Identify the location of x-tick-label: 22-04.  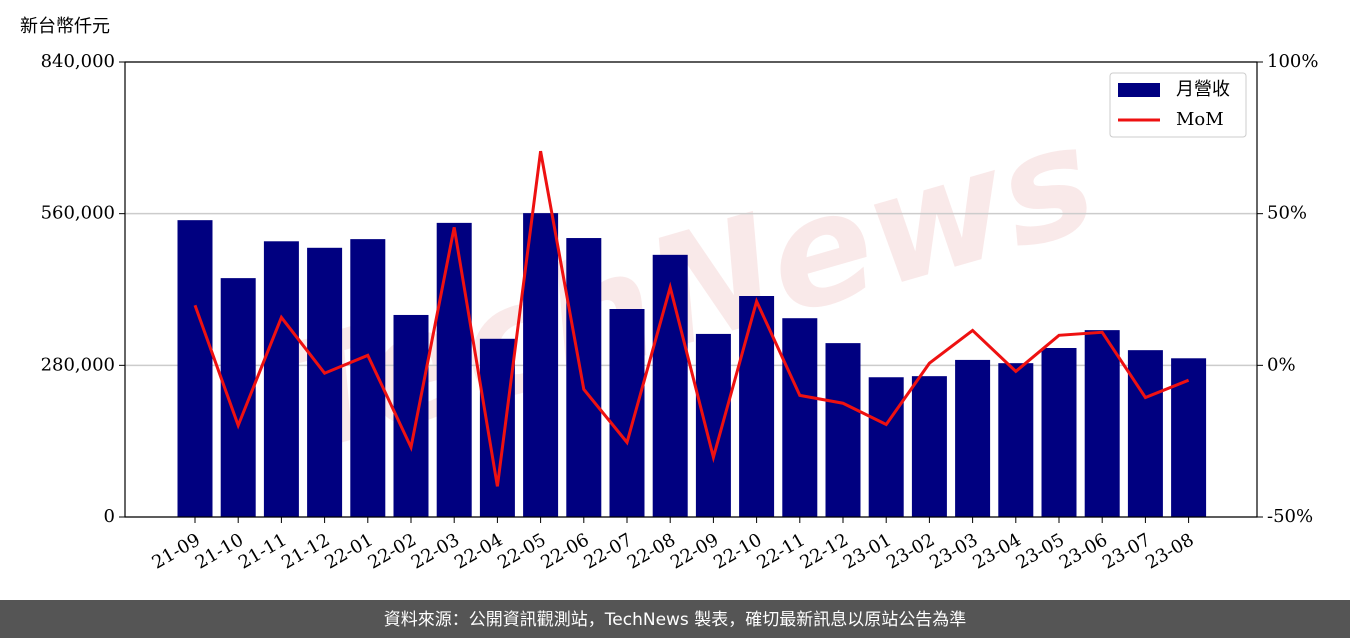
(478, 551).